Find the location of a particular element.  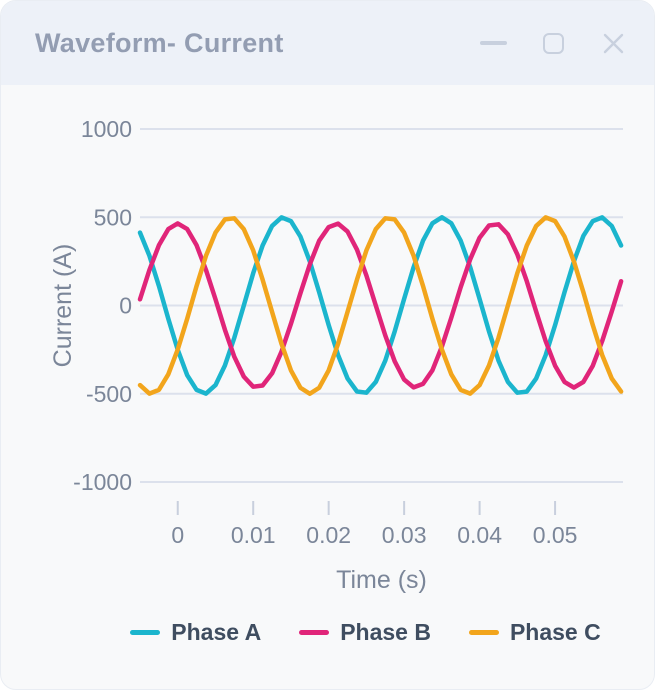

window-controls is located at coordinates (553, 43).